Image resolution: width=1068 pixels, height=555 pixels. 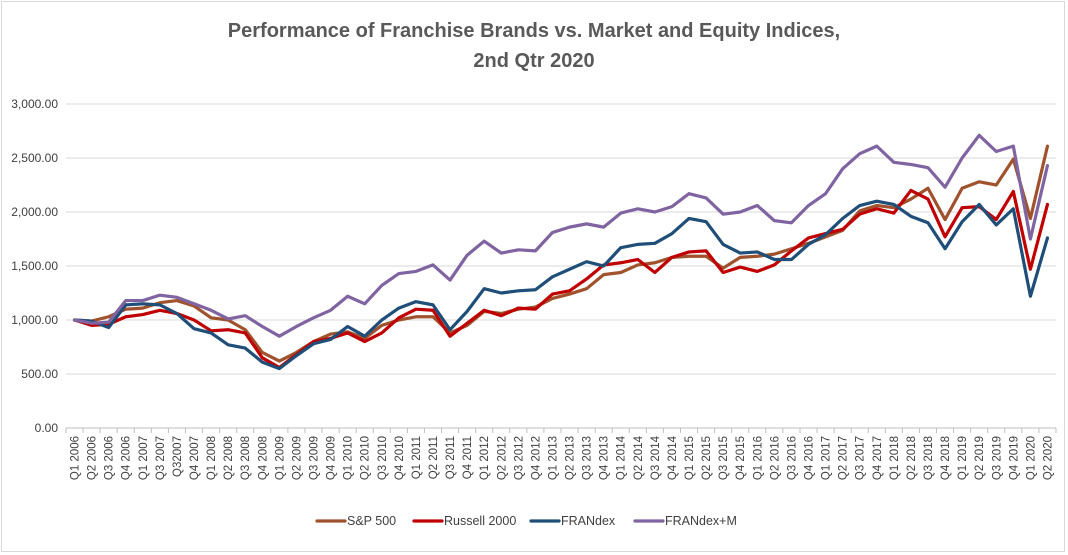 I want to click on y-tick-label: 3,000.00, so click(x=34, y=104).